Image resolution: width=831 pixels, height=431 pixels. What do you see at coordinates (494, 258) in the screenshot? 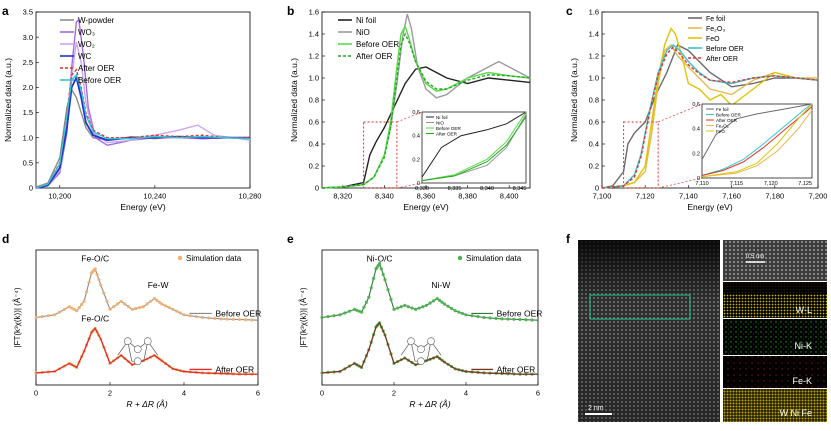
I see `legend-label: Simulation data` at bounding box center [494, 258].